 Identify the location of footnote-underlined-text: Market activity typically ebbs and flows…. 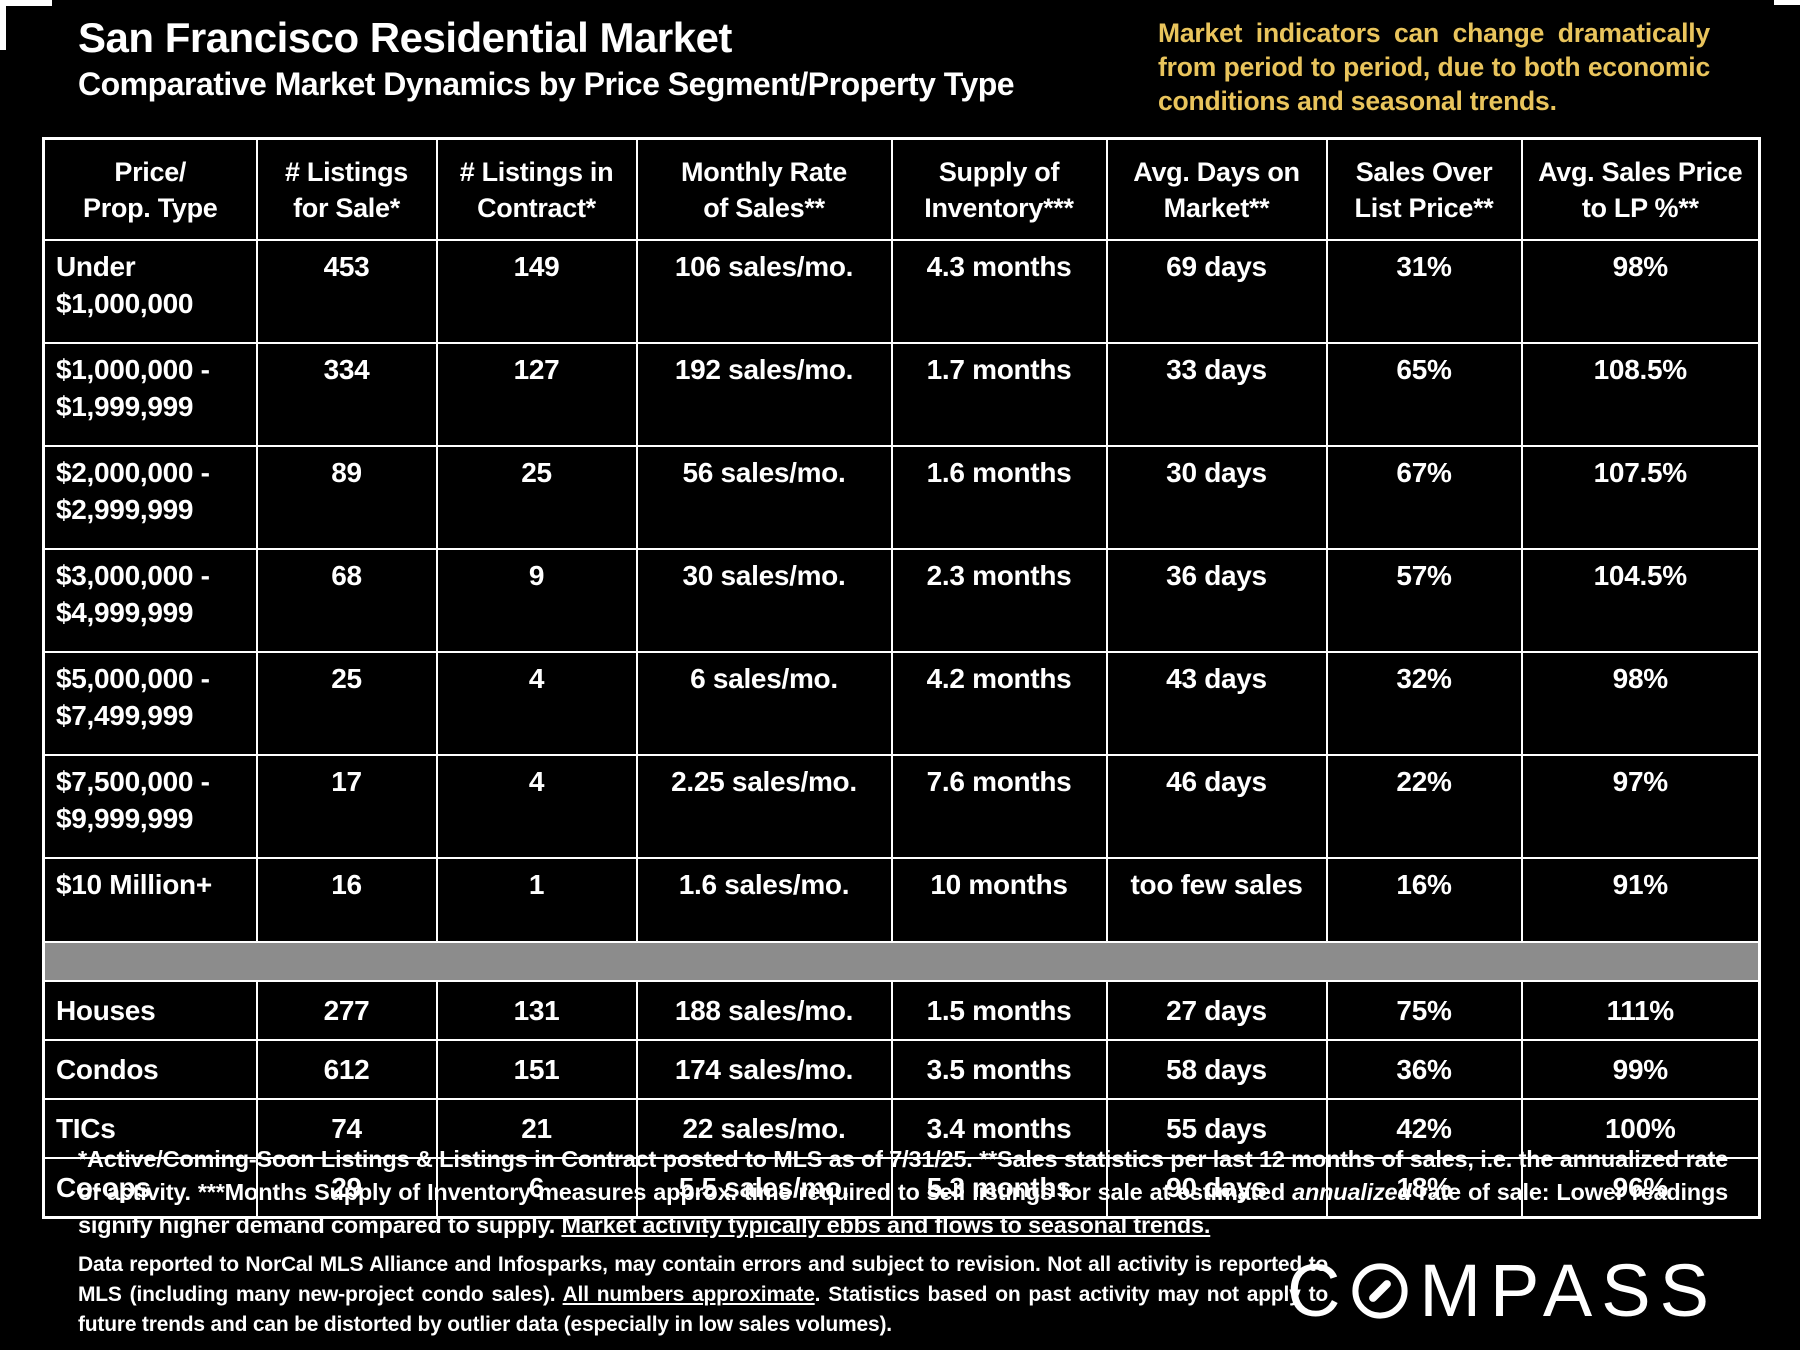
(886, 1225).